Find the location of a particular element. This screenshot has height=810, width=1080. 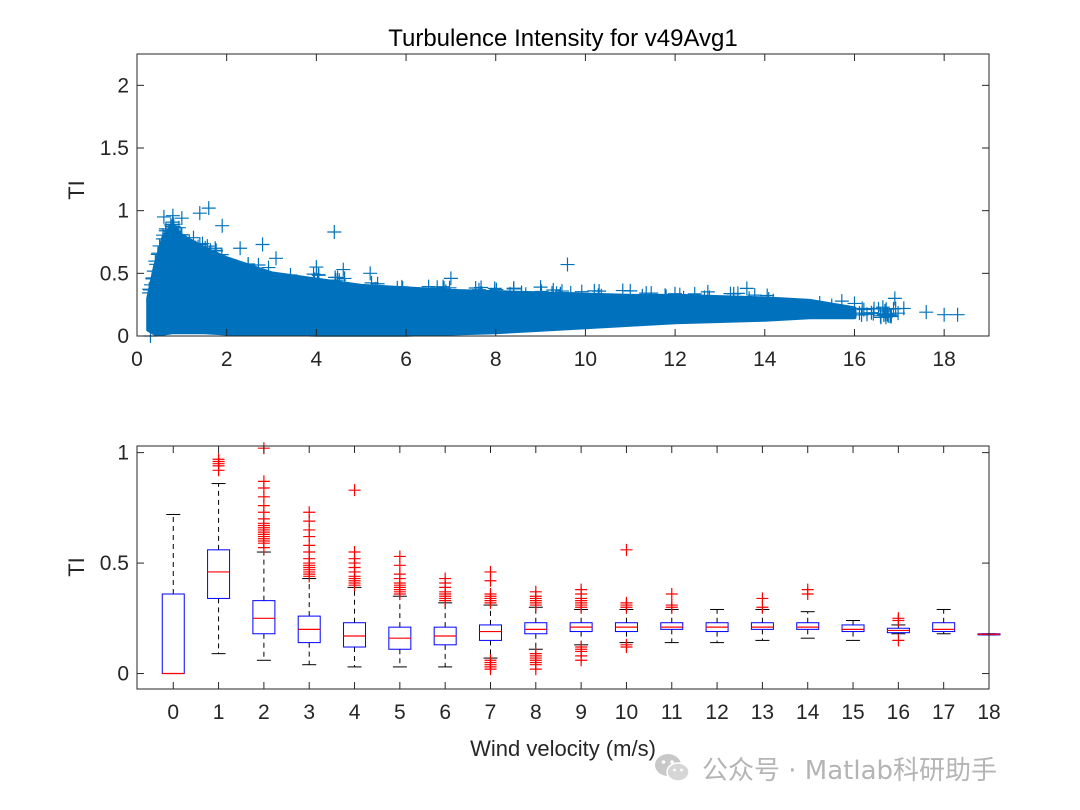

scatter-y-tick-label: 0 is located at coordinates (123, 336).